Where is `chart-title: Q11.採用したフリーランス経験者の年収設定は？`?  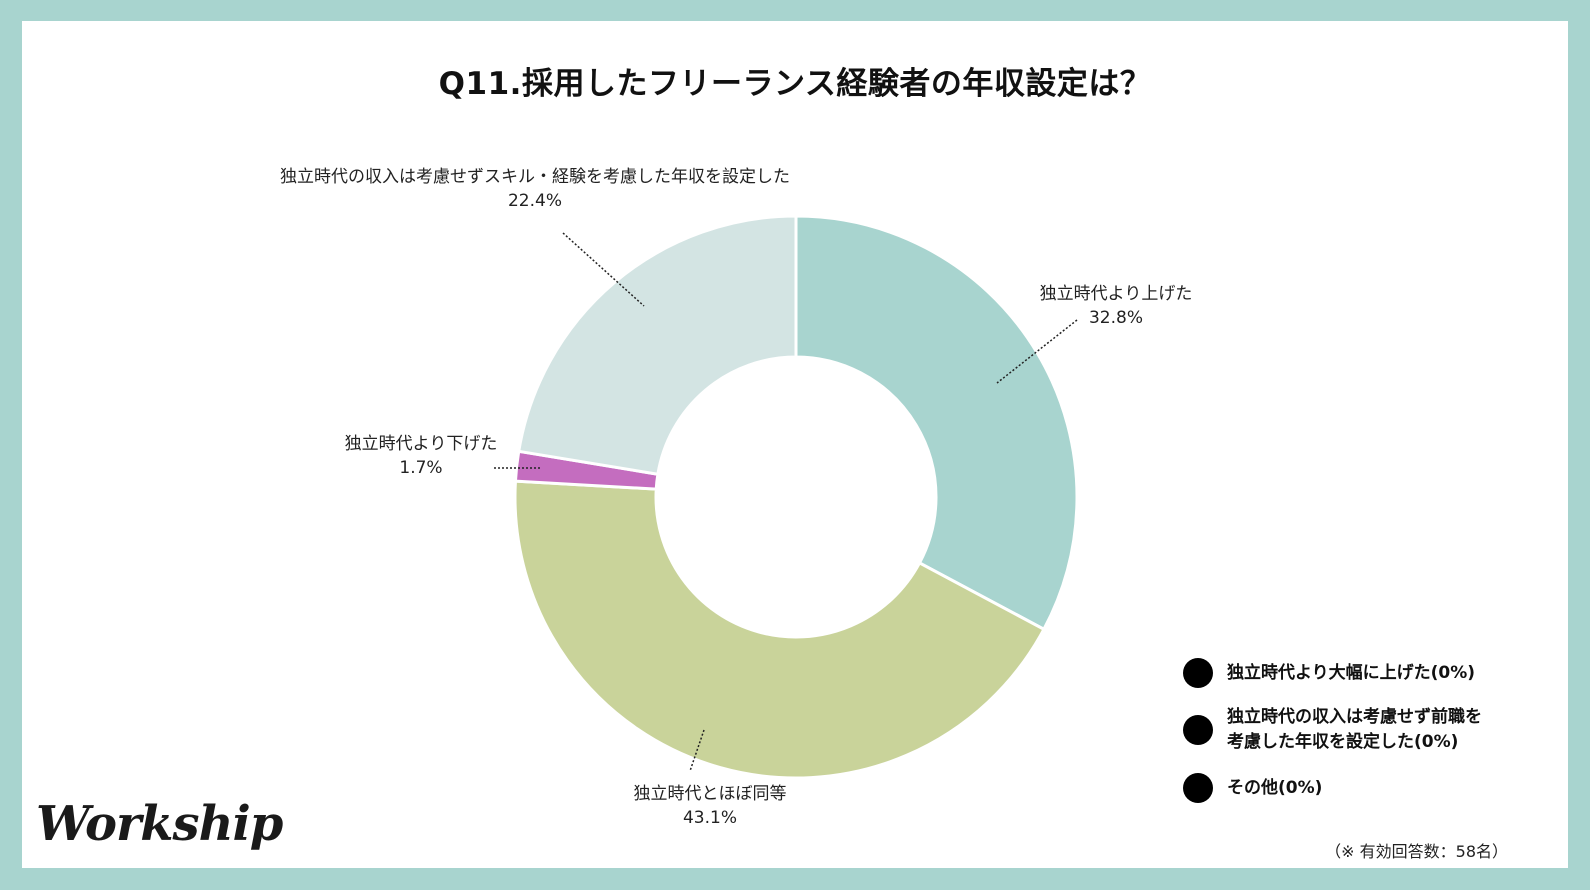
chart-title: Q11.採用したフリーランス経験者の年収設定は？ is located at coordinates (795, 84).